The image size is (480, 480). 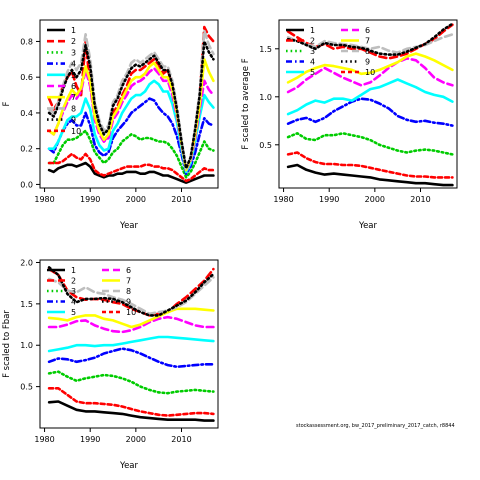 I want to click on y-axis-label: F scaled to Fbar, so click(x=7, y=344).